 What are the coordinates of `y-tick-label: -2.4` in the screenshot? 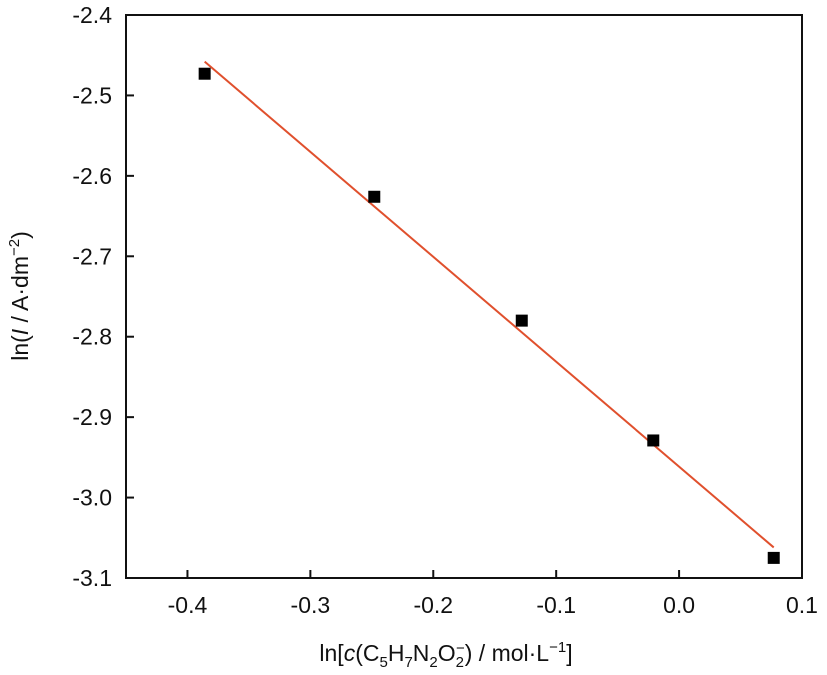 It's located at (92, 15).